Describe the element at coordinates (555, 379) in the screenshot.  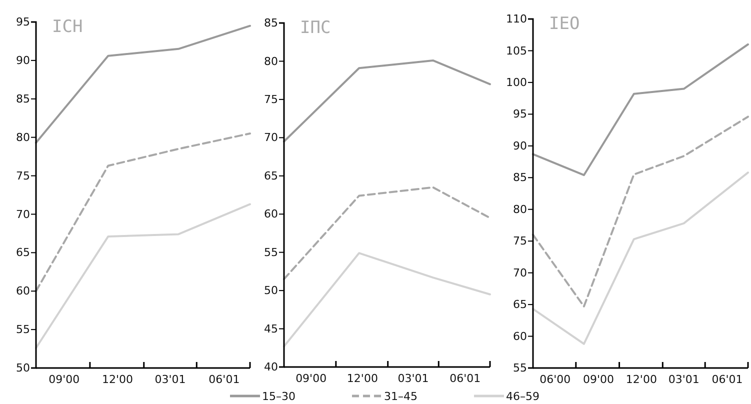
I see `x-tick-label: 06'00` at that location.